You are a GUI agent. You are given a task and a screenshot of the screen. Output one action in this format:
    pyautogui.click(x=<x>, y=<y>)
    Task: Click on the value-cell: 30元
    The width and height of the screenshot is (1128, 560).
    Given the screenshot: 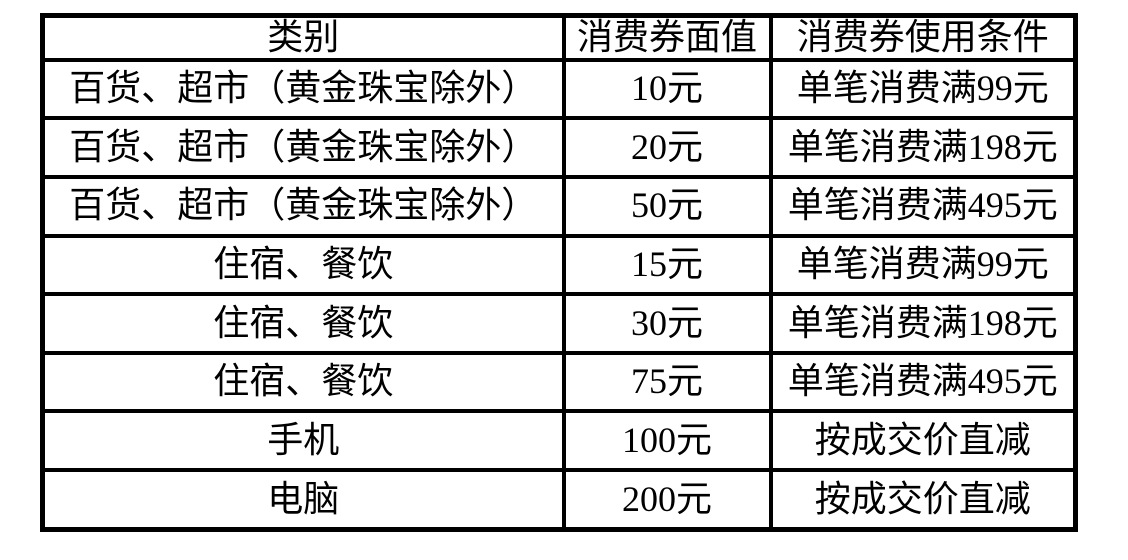 What is the action you would take?
    pyautogui.click(x=667, y=323)
    